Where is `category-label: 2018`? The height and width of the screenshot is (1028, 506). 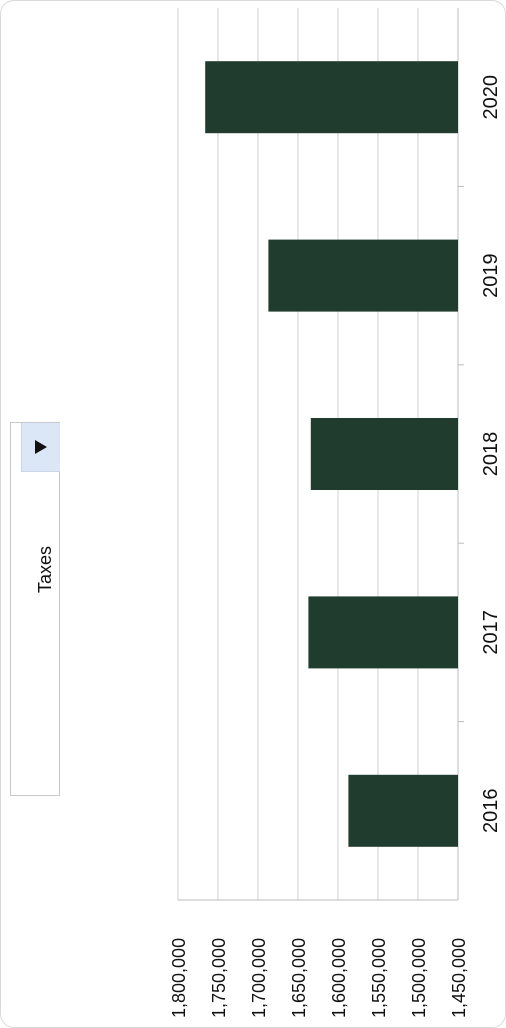 category-label: 2018 is located at coordinates (491, 454).